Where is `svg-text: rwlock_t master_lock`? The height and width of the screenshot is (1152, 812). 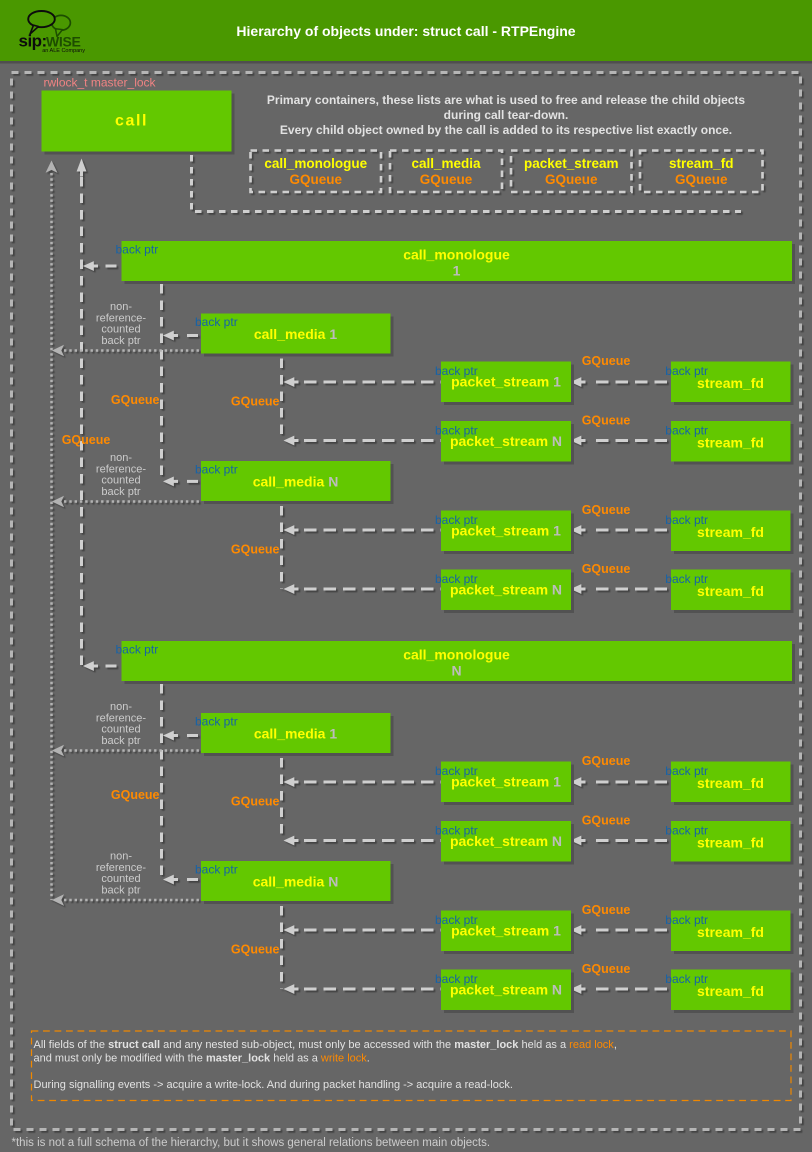 svg-text: rwlock_t master_lock is located at coordinates (100, 83).